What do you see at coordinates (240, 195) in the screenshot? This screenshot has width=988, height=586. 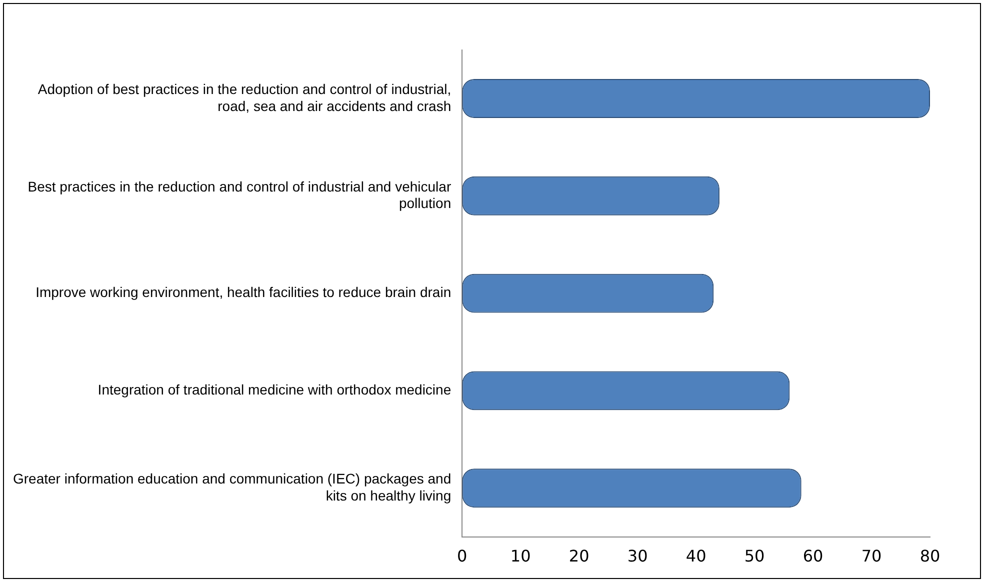 I see `y-tick-label: Best practices in the reduction and control of industrial and vehicular pollution` at bounding box center [240, 195].